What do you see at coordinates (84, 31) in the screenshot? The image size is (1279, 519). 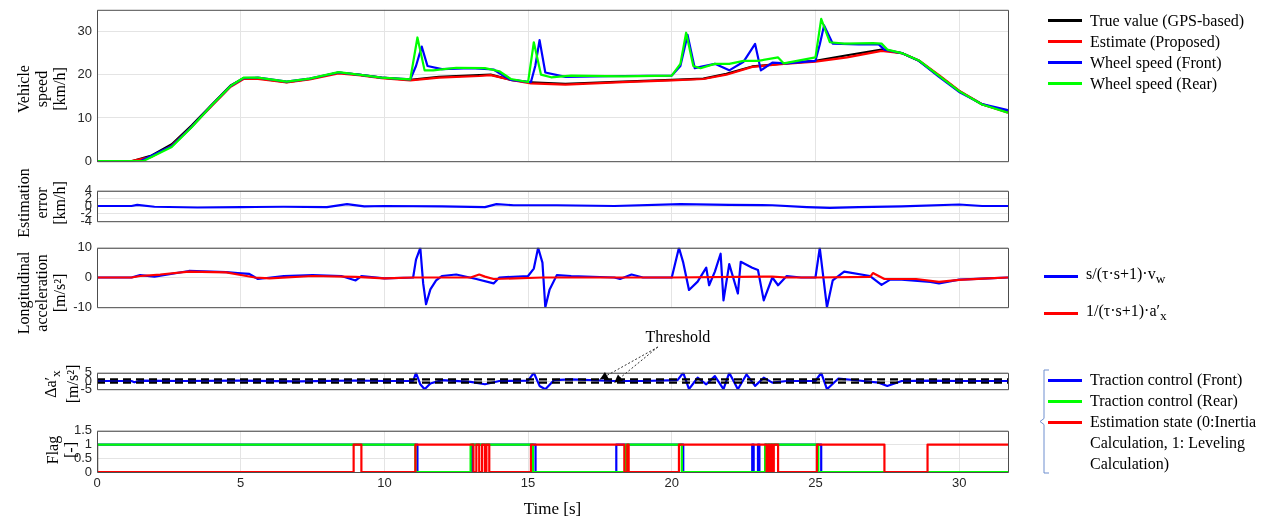 I see `y-tick-label: 30` at bounding box center [84, 31].